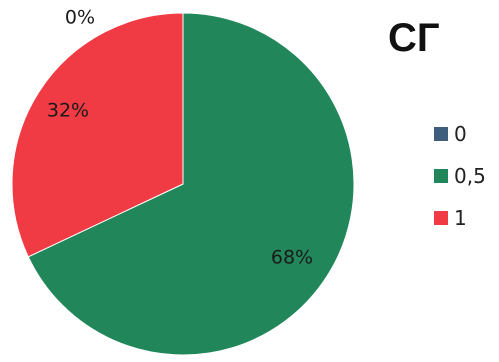  What do you see at coordinates (68, 111) in the screenshot?
I see `data-label-1: 32%` at bounding box center [68, 111].